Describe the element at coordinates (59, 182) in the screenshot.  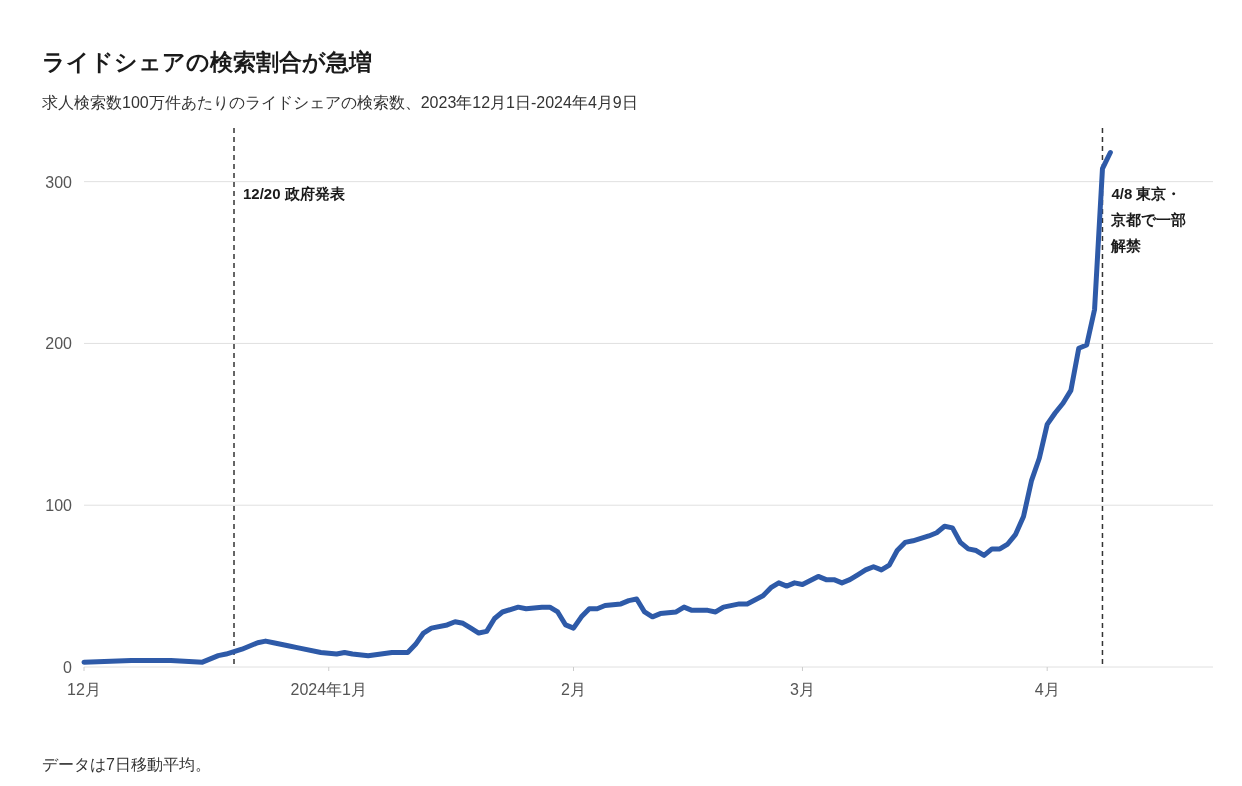
I see `y-tick-label: 300` at that location.